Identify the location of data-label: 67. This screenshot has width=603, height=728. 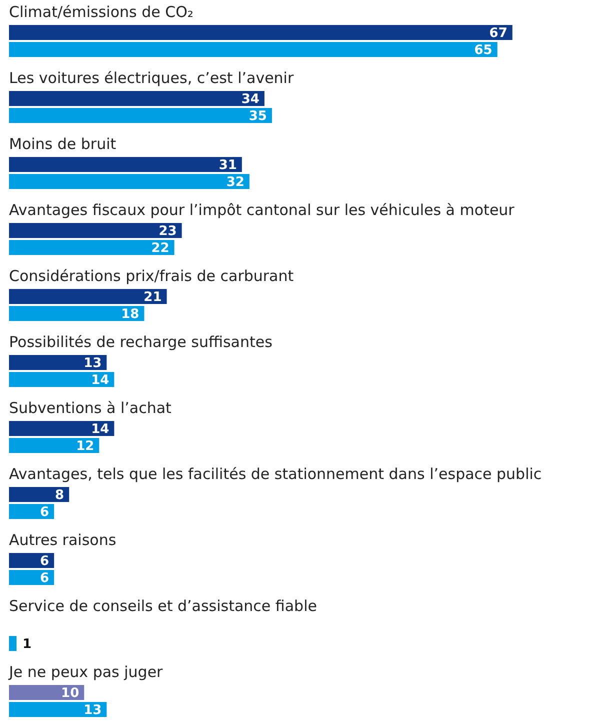
(498, 33).